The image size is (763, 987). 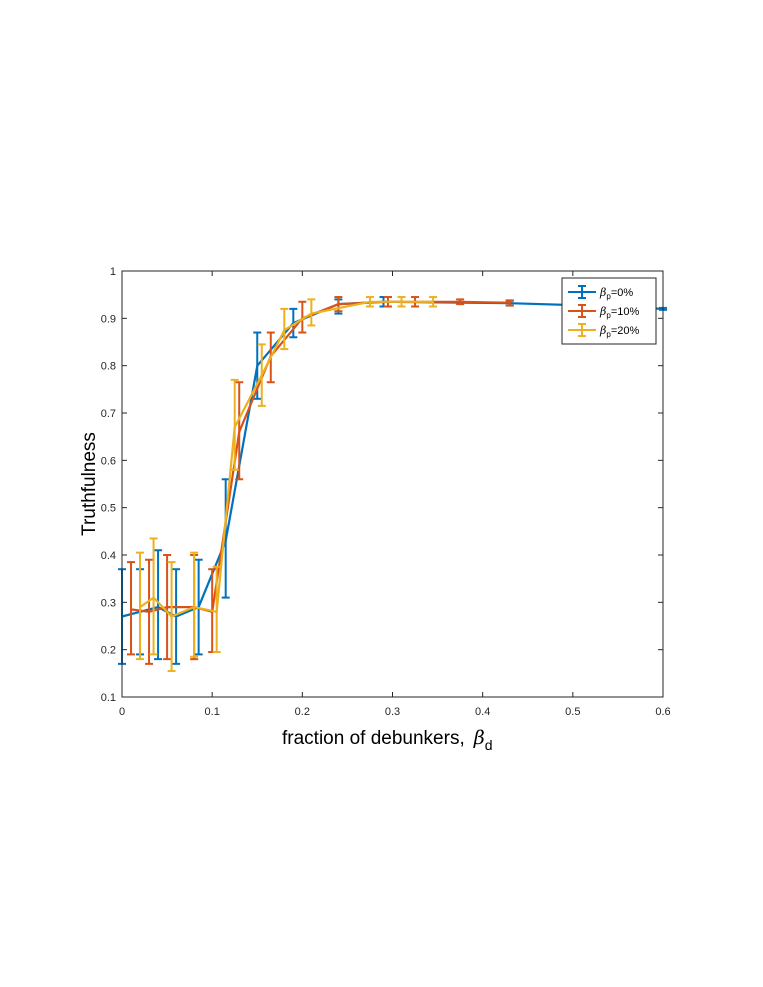 What do you see at coordinates (619, 312) in the screenshot?
I see `legend-label: βp=10%` at bounding box center [619, 312].